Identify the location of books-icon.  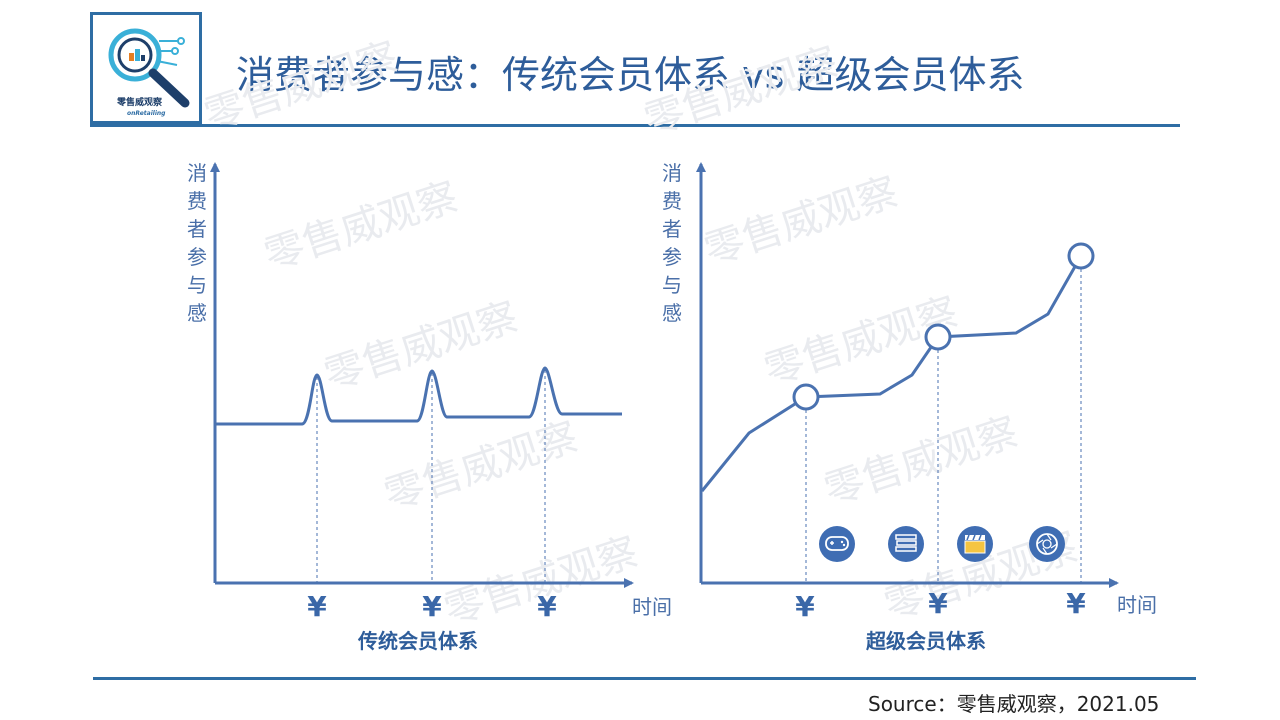
(906, 544).